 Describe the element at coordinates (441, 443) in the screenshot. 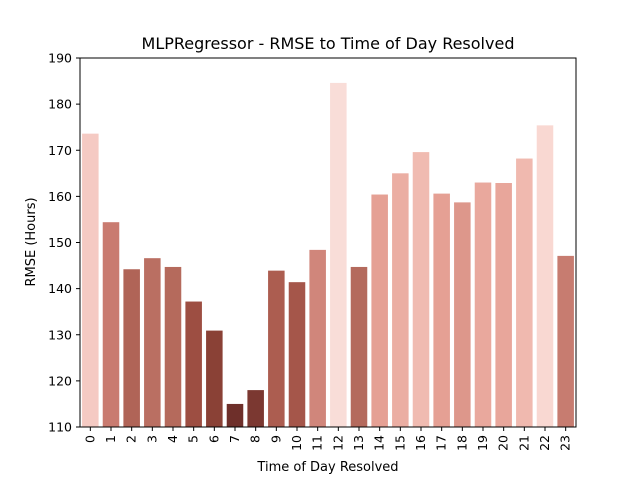

I see `x-tick-label: 17` at that location.